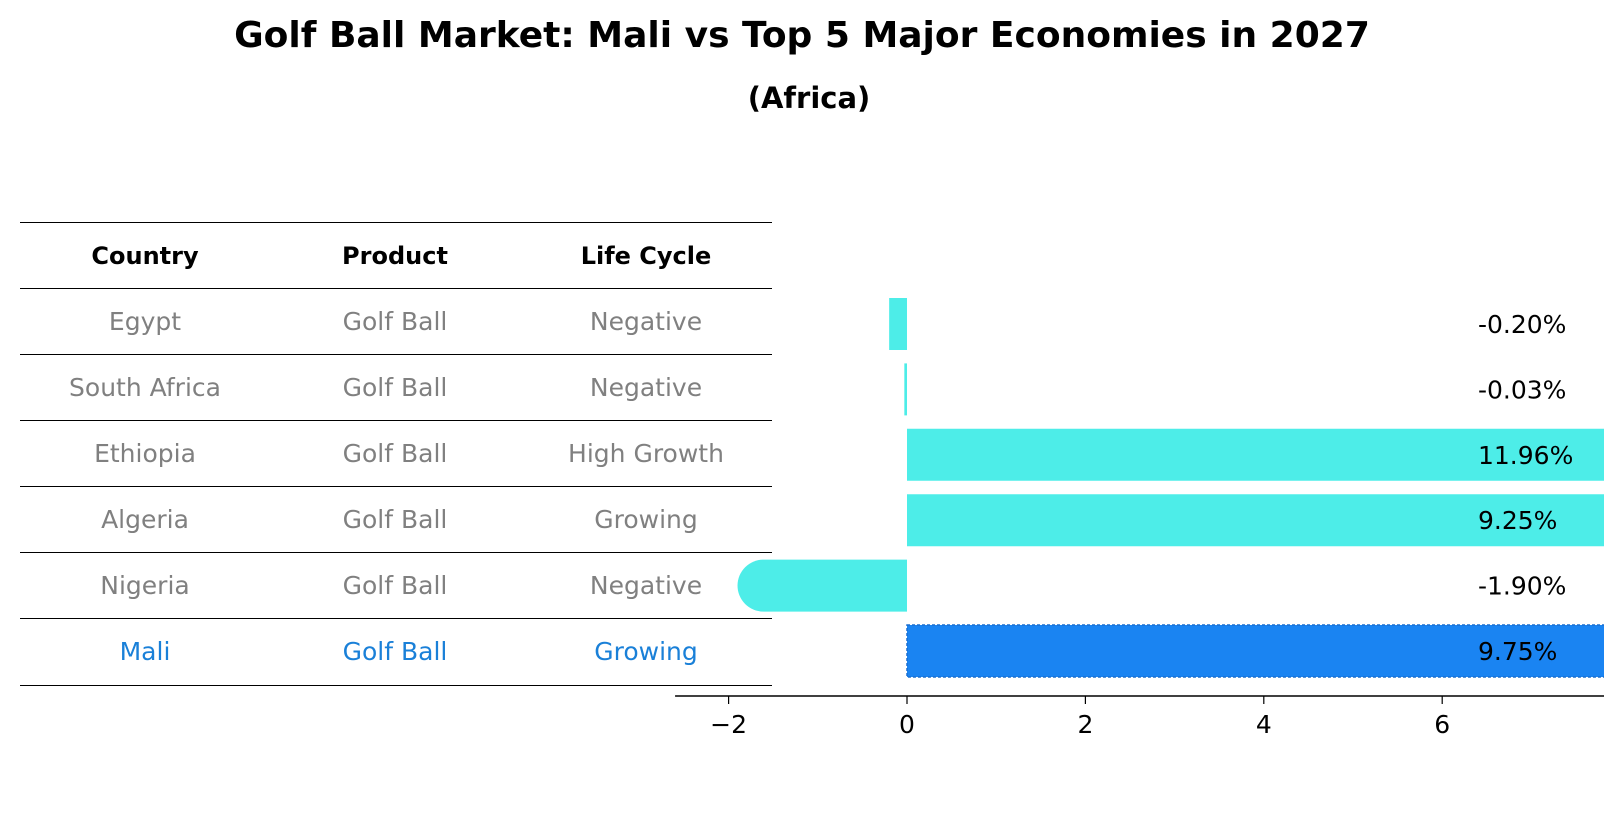 The width and height of the screenshot is (1604, 823). Describe the element at coordinates (1085, 724) in the screenshot. I see `x-tick-label: 2` at that location.